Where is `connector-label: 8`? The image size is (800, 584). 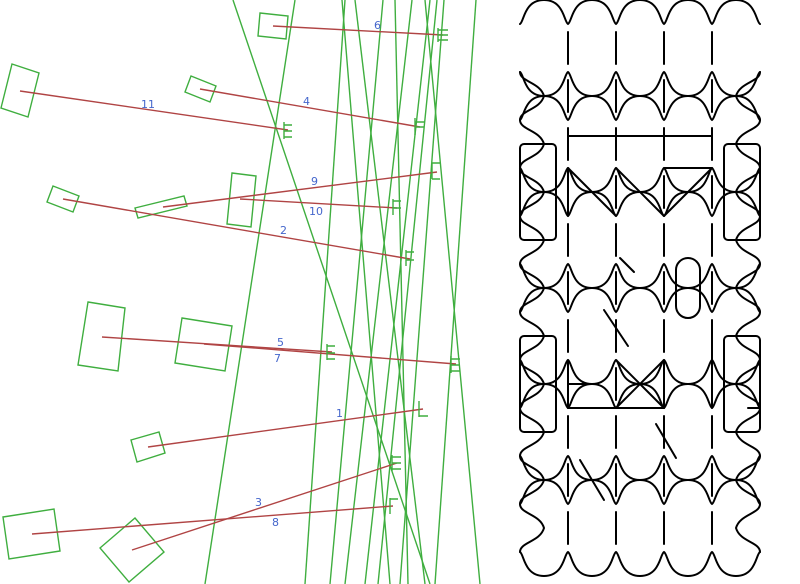 connector-label: 8 is located at coordinates (275, 522).